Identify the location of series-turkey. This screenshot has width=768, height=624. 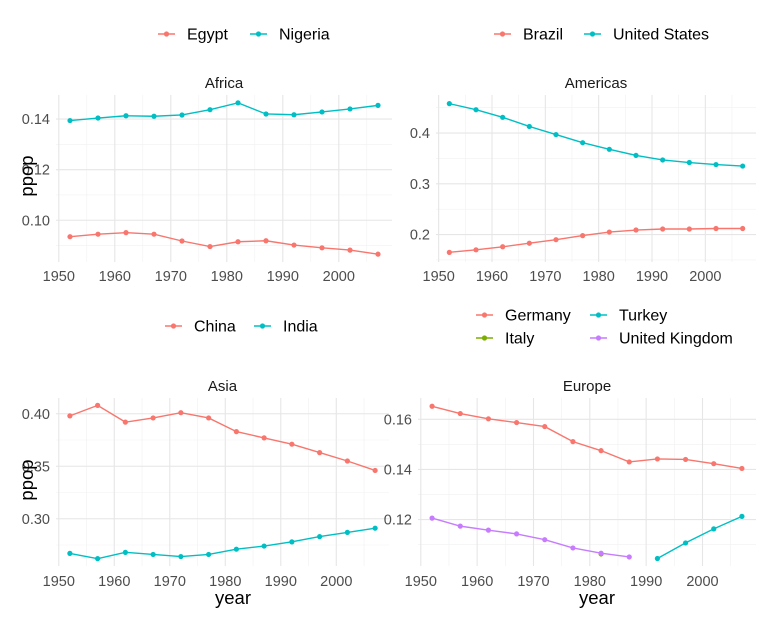
(699, 537).